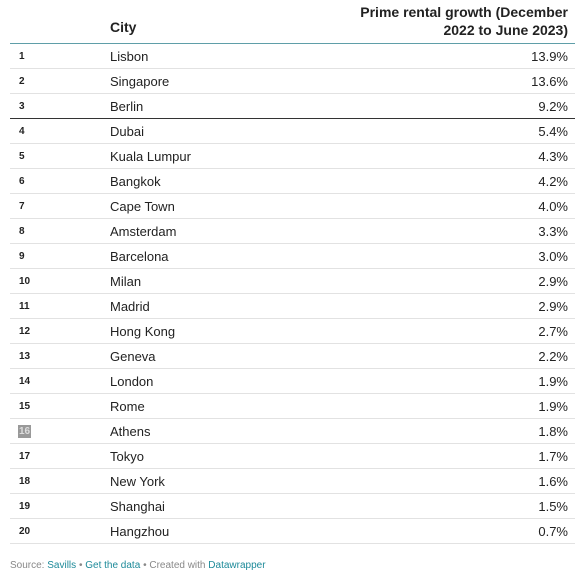 Image resolution: width=586 pixels, height=581 pixels. Describe the element at coordinates (27, 565) in the screenshot. I see `source-label: Source:` at that location.